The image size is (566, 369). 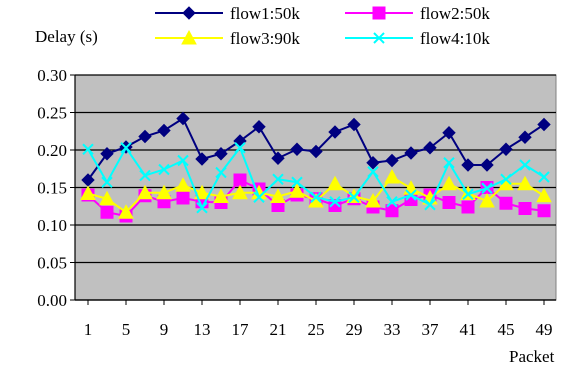 What do you see at coordinates (52, 188) in the screenshot?
I see `y-tick-label: 0.15` at bounding box center [52, 188].